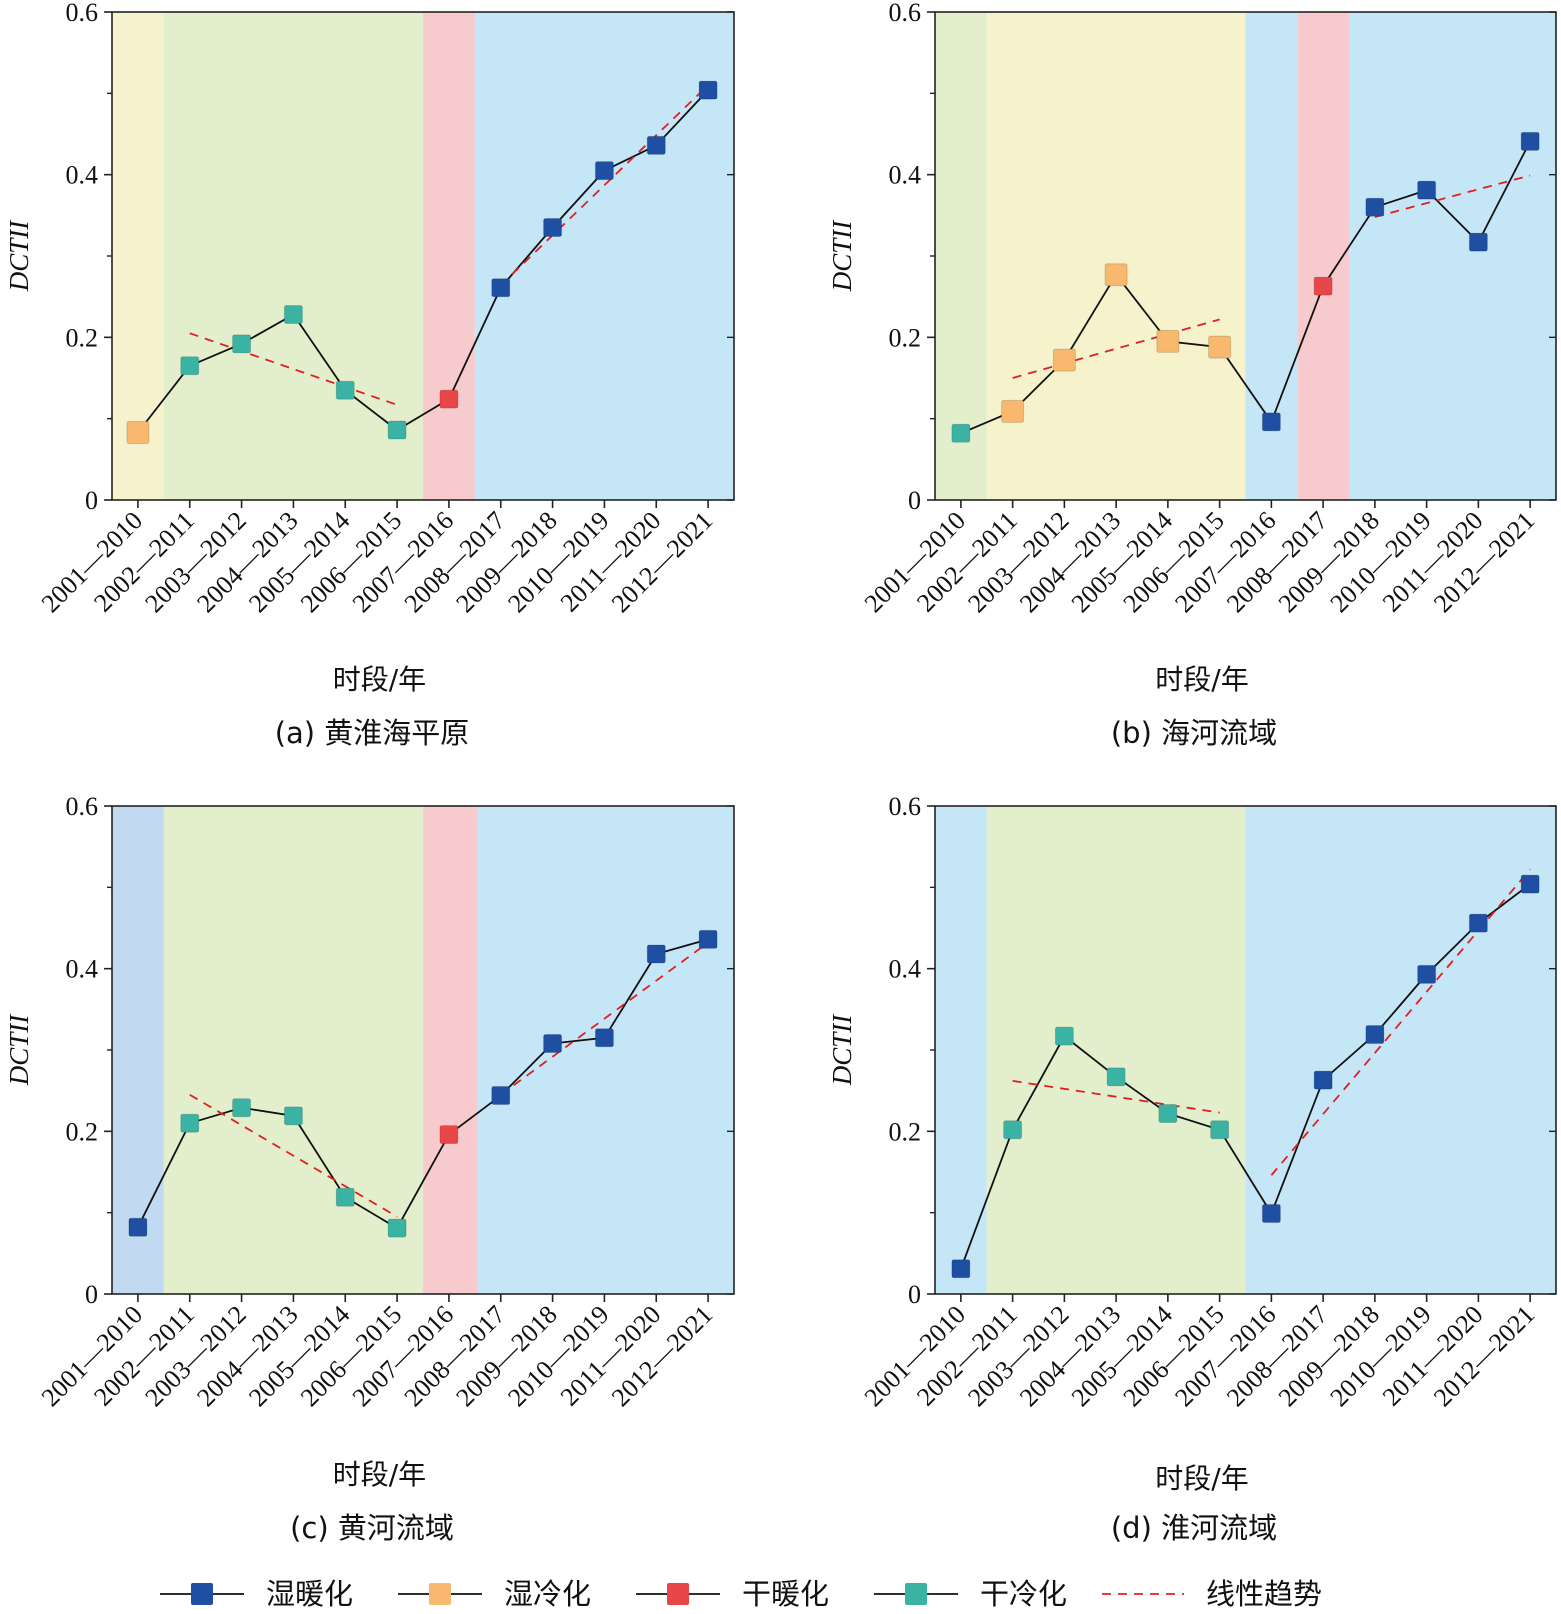 The height and width of the screenshot is (1614, 1561). What do you see at coordinates (914, 1294) in the screenshot?
I see `y-tick-label-d-0: 0` at bounding box center [914, 1294].